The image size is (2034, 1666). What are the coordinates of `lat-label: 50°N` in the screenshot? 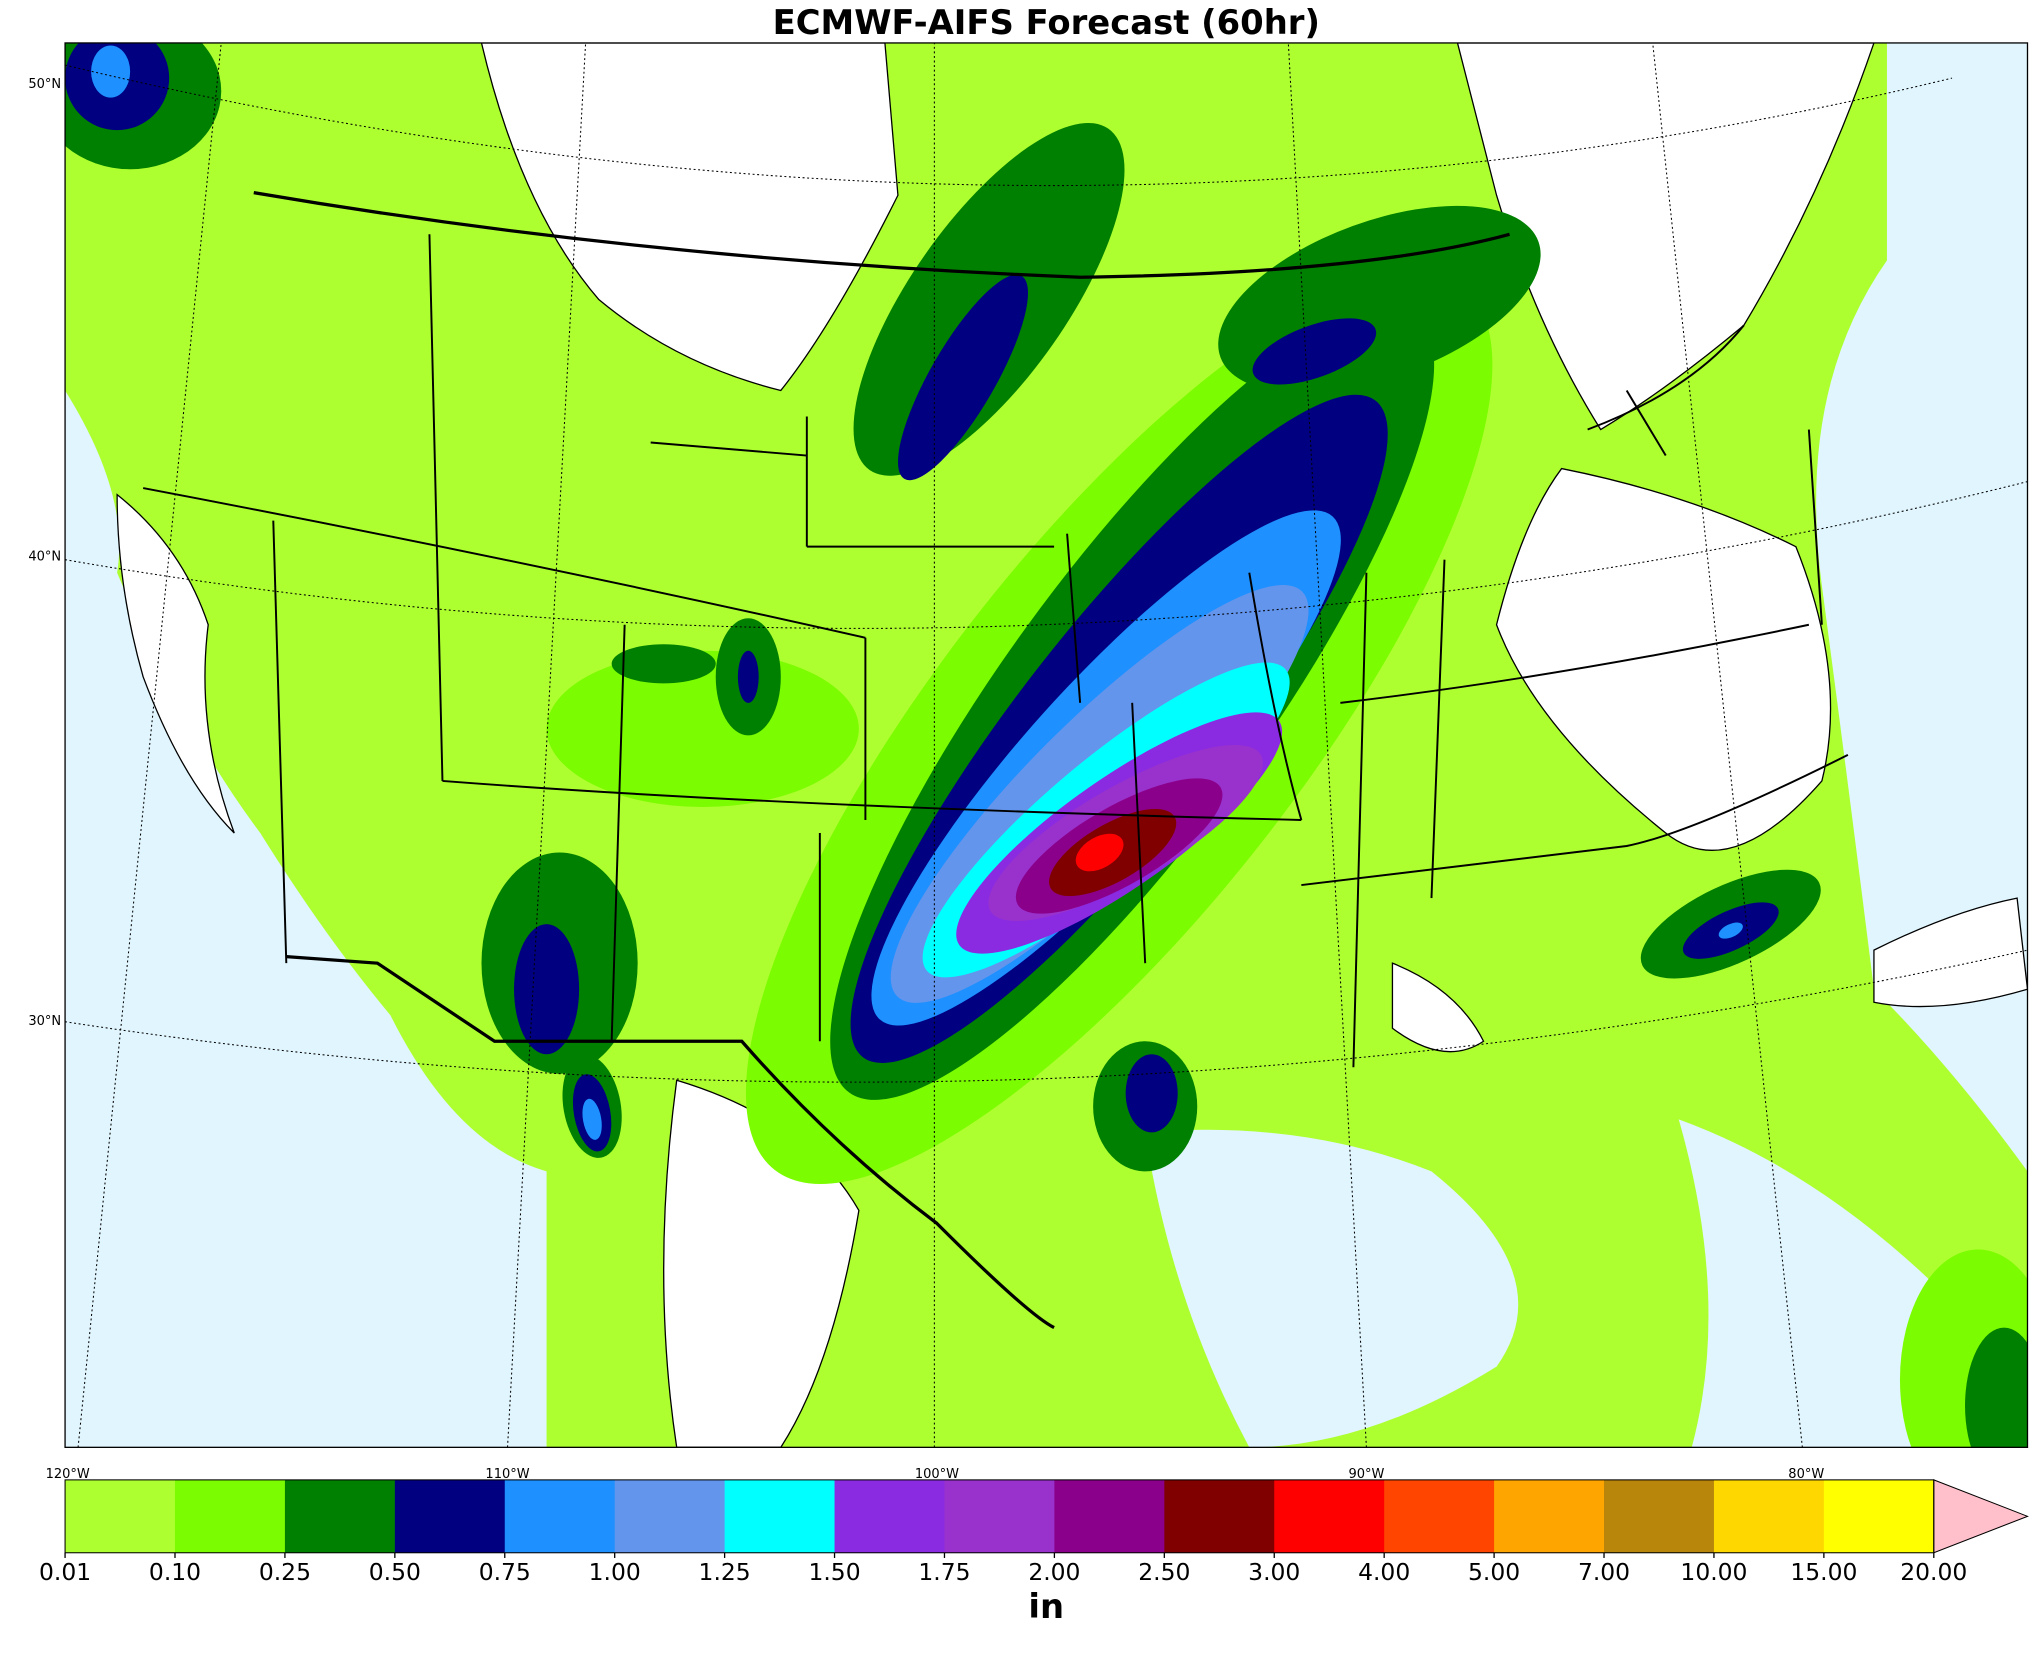 It's located at (44, 84).